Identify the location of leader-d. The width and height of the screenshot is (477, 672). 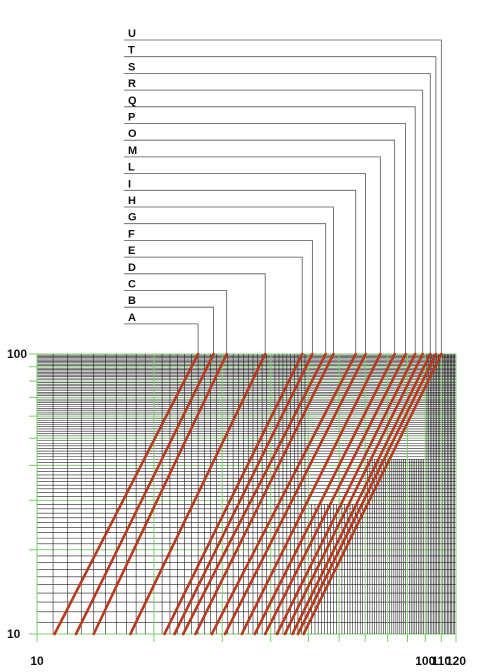
(195, 313).